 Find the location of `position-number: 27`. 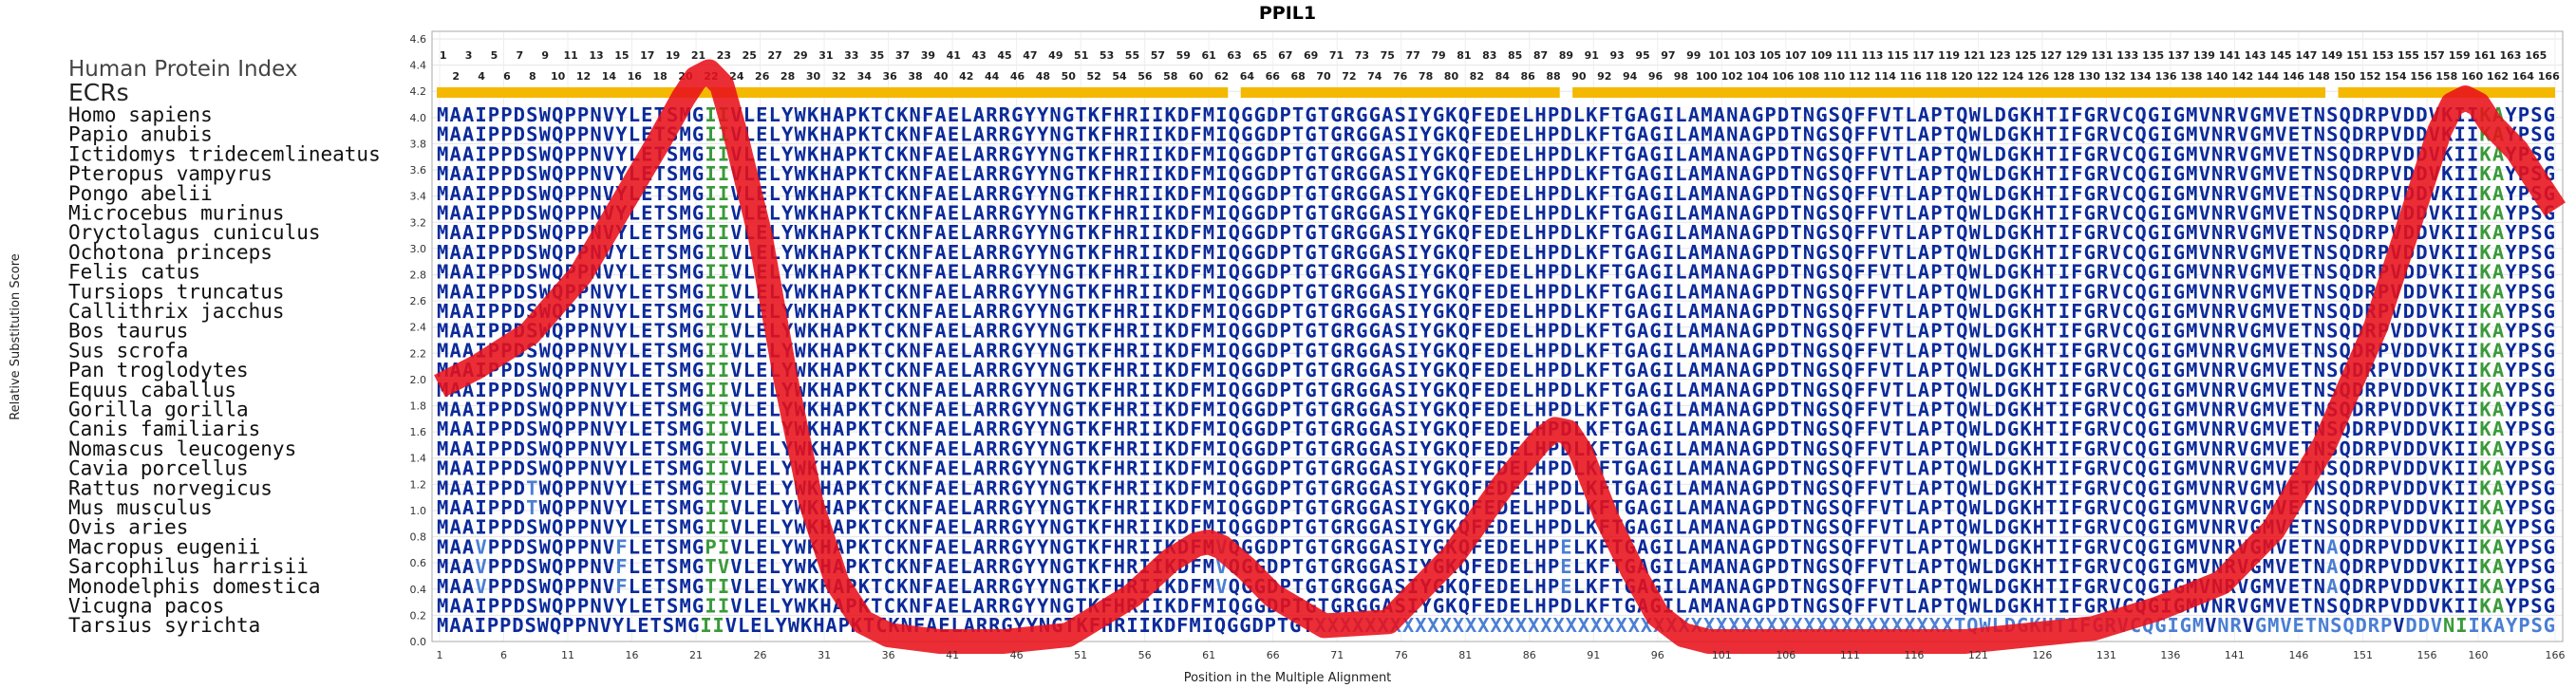

position-number: 27 is located at coordinates (774, 55).